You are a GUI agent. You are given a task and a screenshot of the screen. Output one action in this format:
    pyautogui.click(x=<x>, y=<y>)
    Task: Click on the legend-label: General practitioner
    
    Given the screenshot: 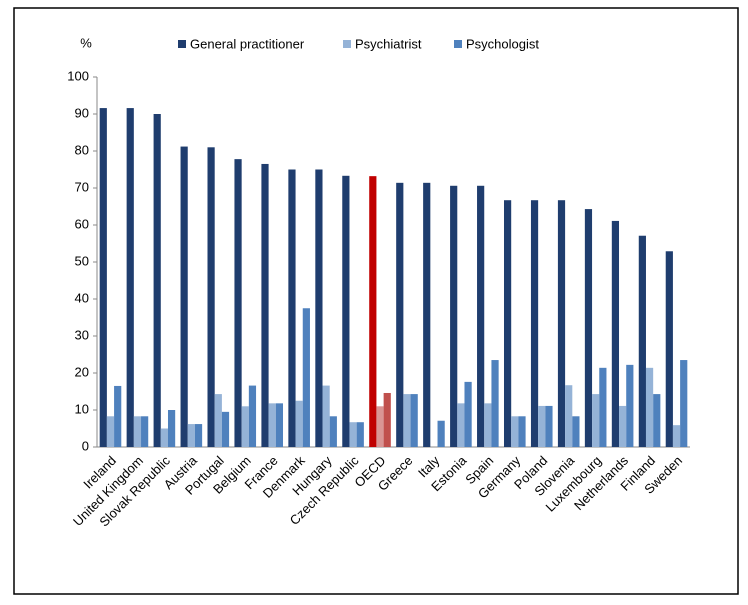 What is the action you would take?
    pyautogui.click(x=247, y=43)
    